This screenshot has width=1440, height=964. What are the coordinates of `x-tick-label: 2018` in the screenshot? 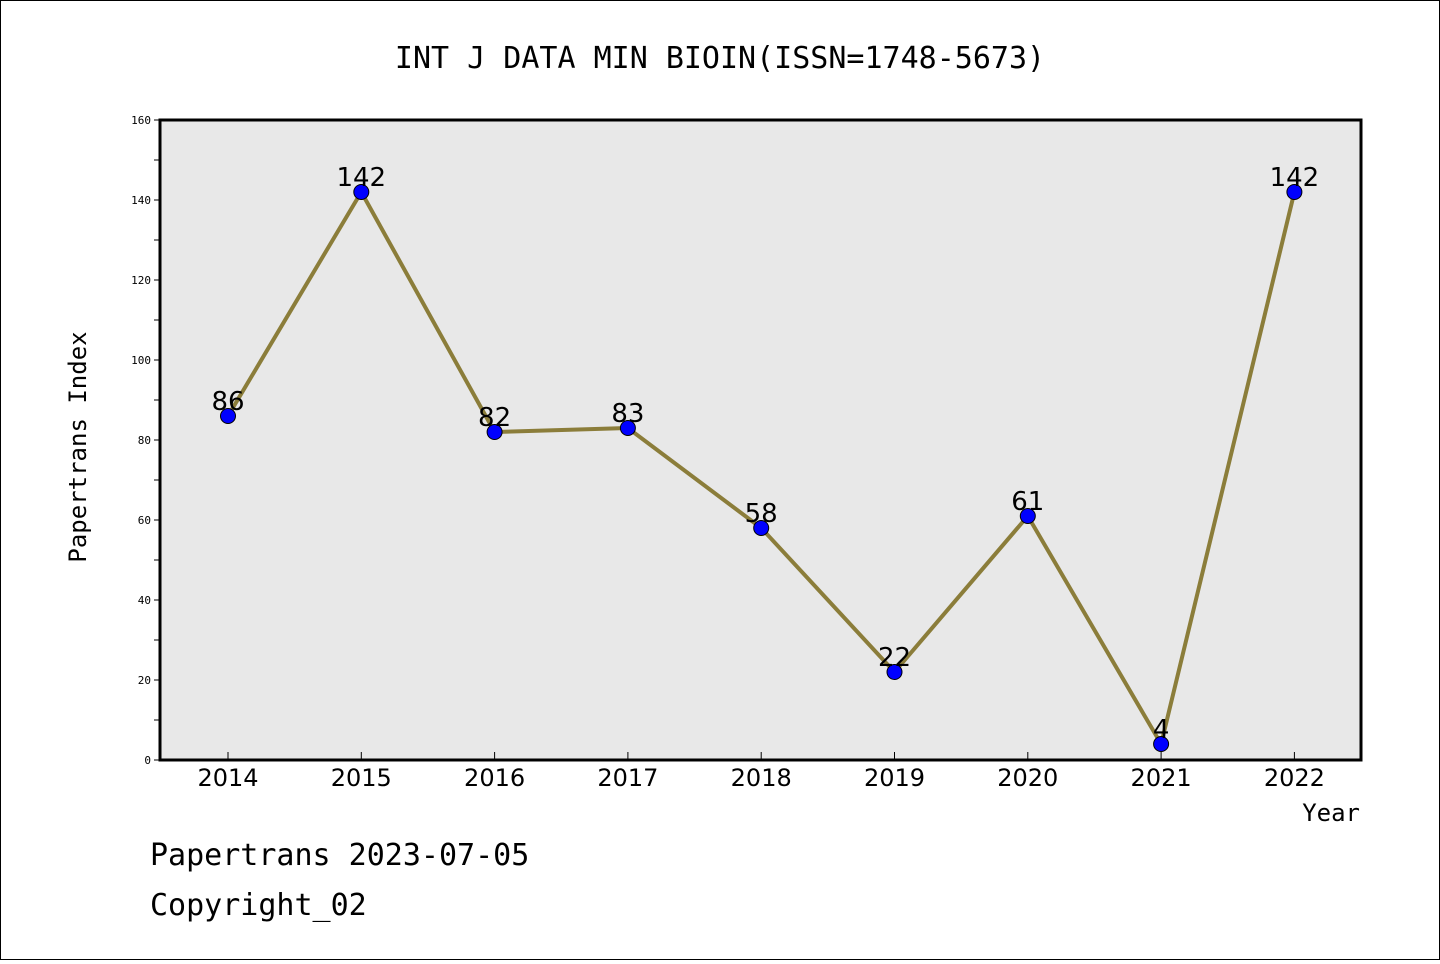 It's located at (761, 778).